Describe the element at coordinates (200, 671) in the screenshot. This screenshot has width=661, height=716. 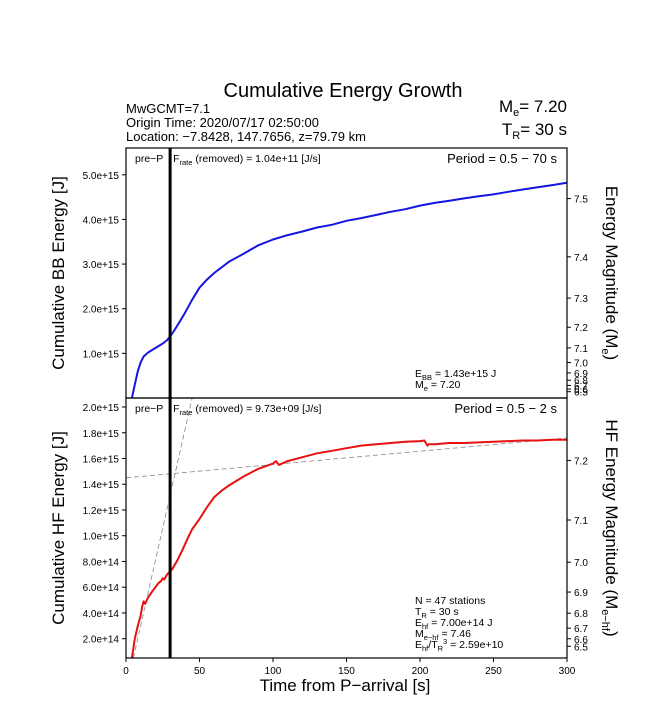
I see `x-tick-label: 50` at that location.